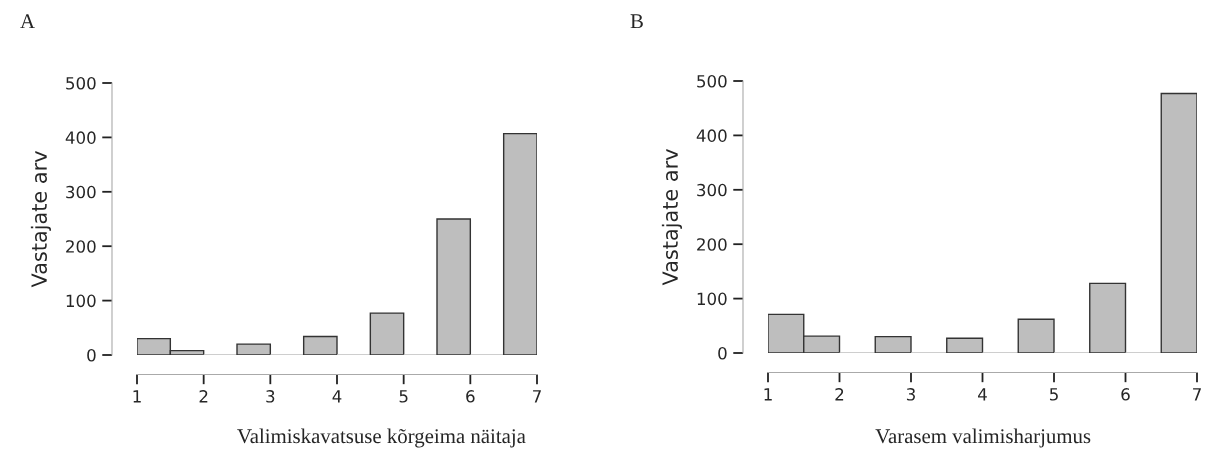 Image resolution: width=1207 pixels, height=468 pixels. I want to click on x-axis-title: Varasem valimisharjumus, so click(983, 438).